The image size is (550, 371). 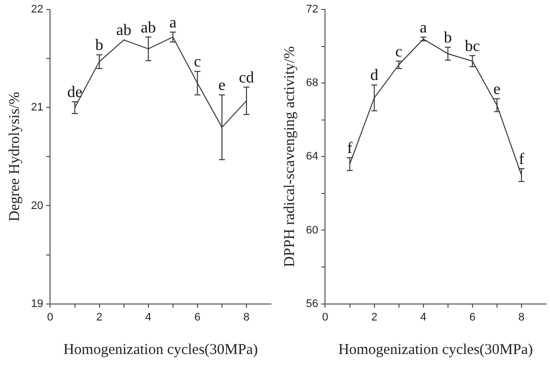 I want to click on y-axis-title: DPPH radical-scavenging activity/%, so click(x=290, y=157).